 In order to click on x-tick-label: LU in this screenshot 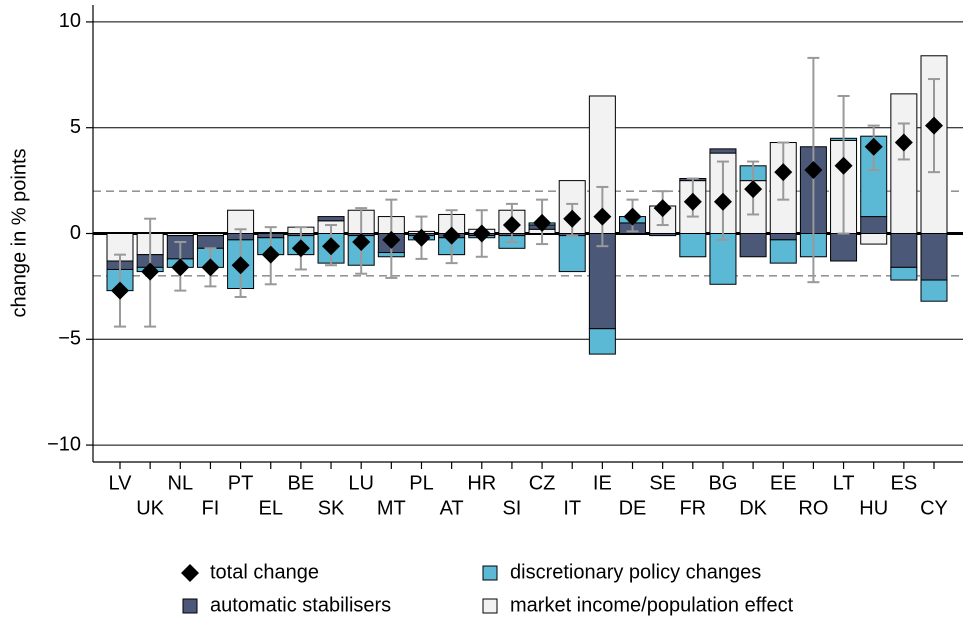, I will do `click(361, 483)`.